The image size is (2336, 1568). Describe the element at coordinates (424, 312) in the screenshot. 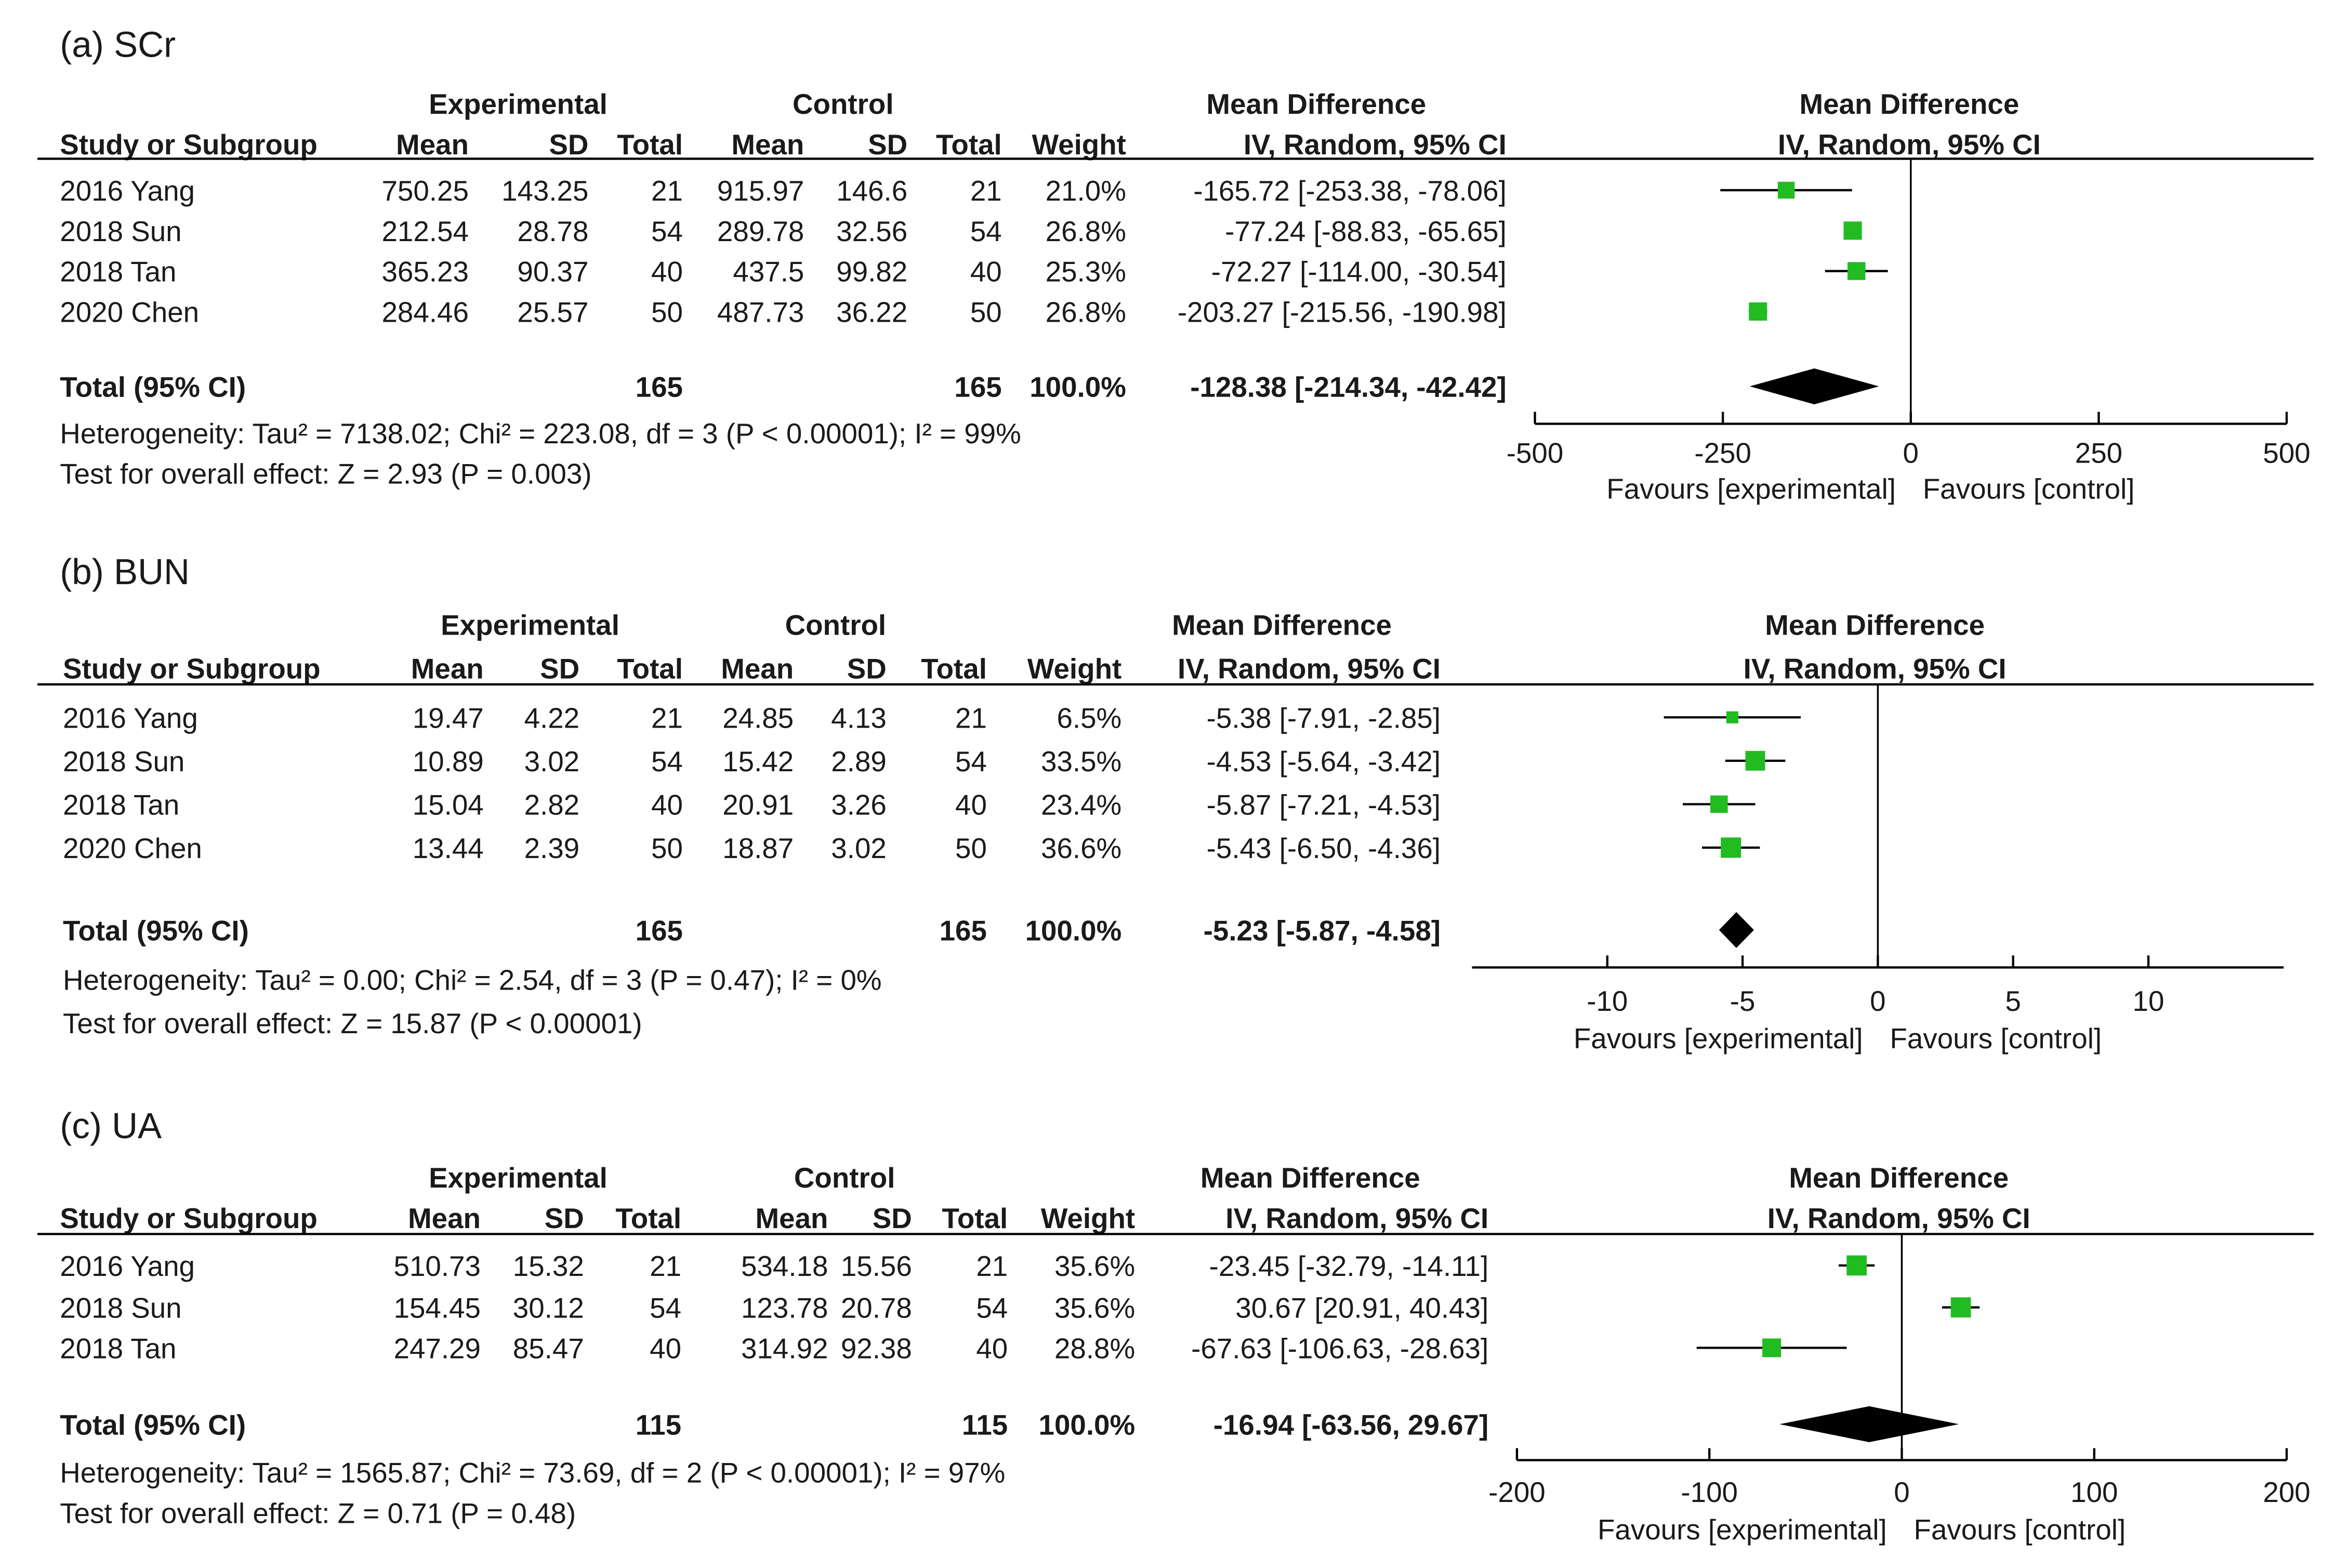

I see `exp-mean-cell: 284.46` at that location.